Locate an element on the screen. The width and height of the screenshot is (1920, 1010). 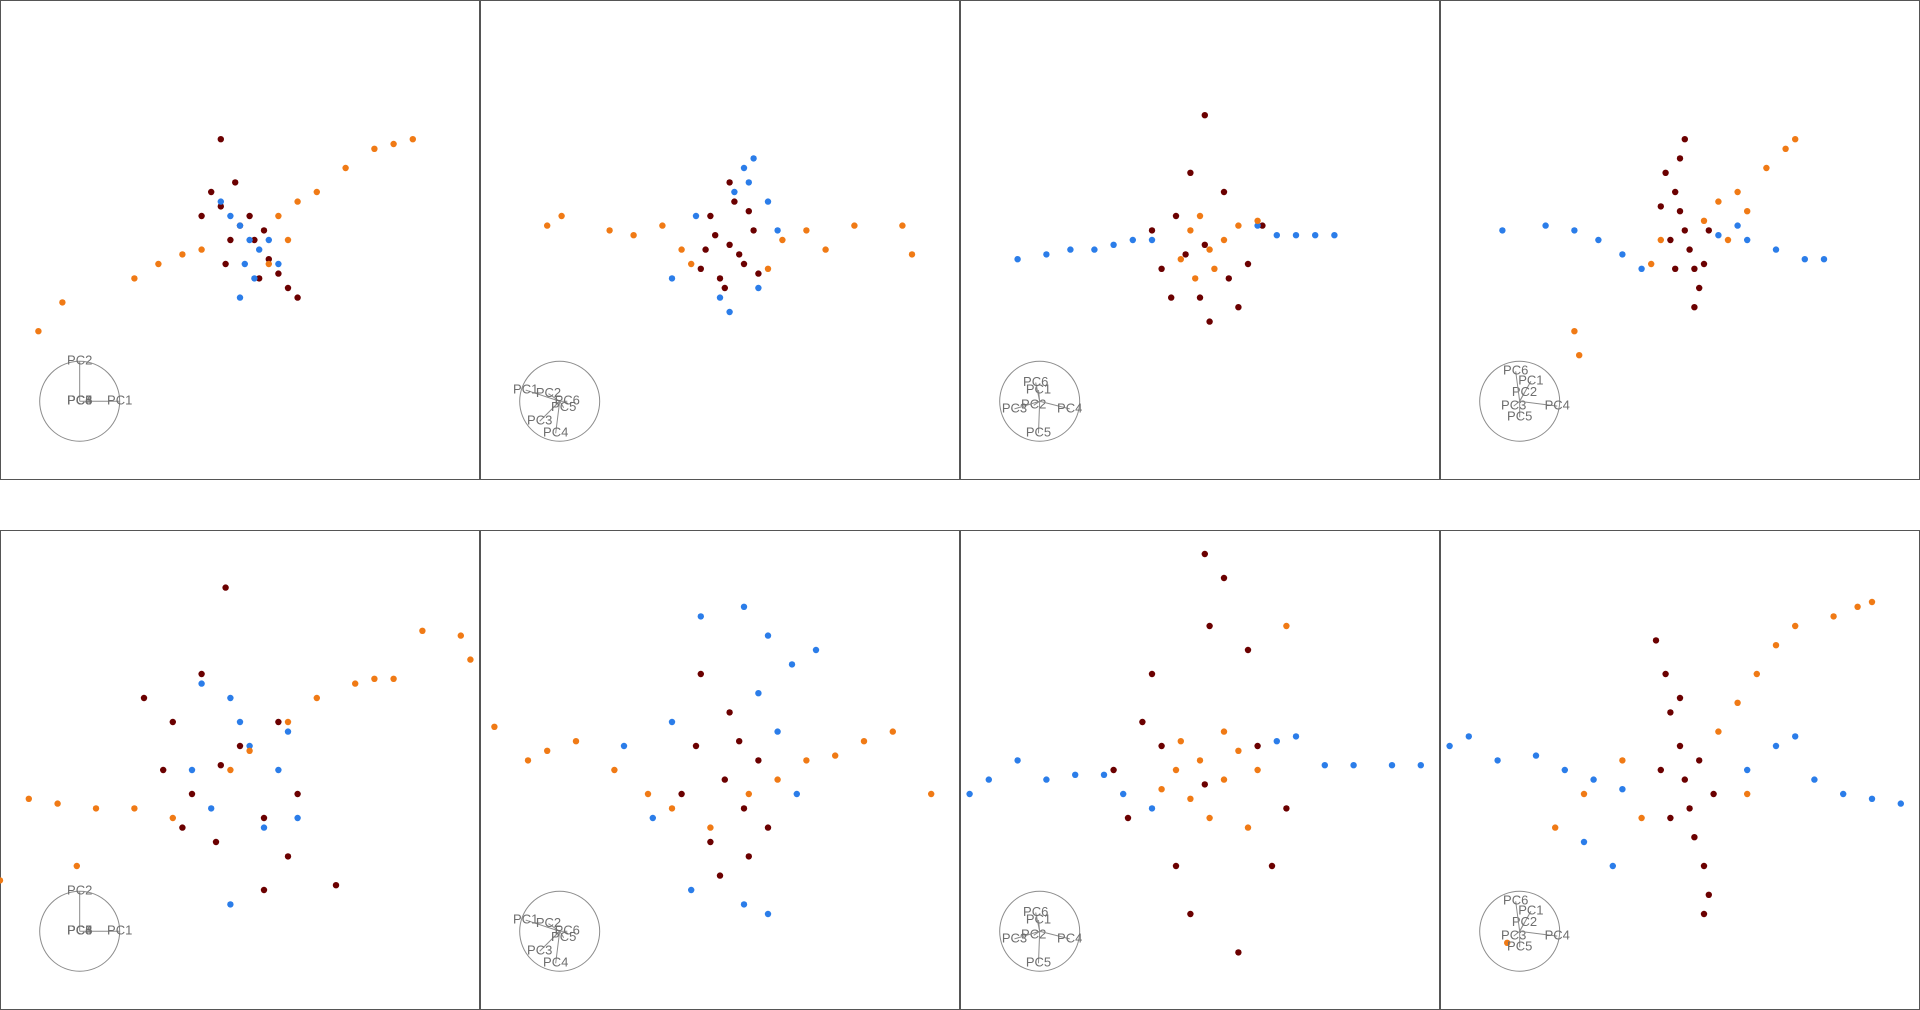
biplot-label: PC2 is located at coordinates (79, 360).